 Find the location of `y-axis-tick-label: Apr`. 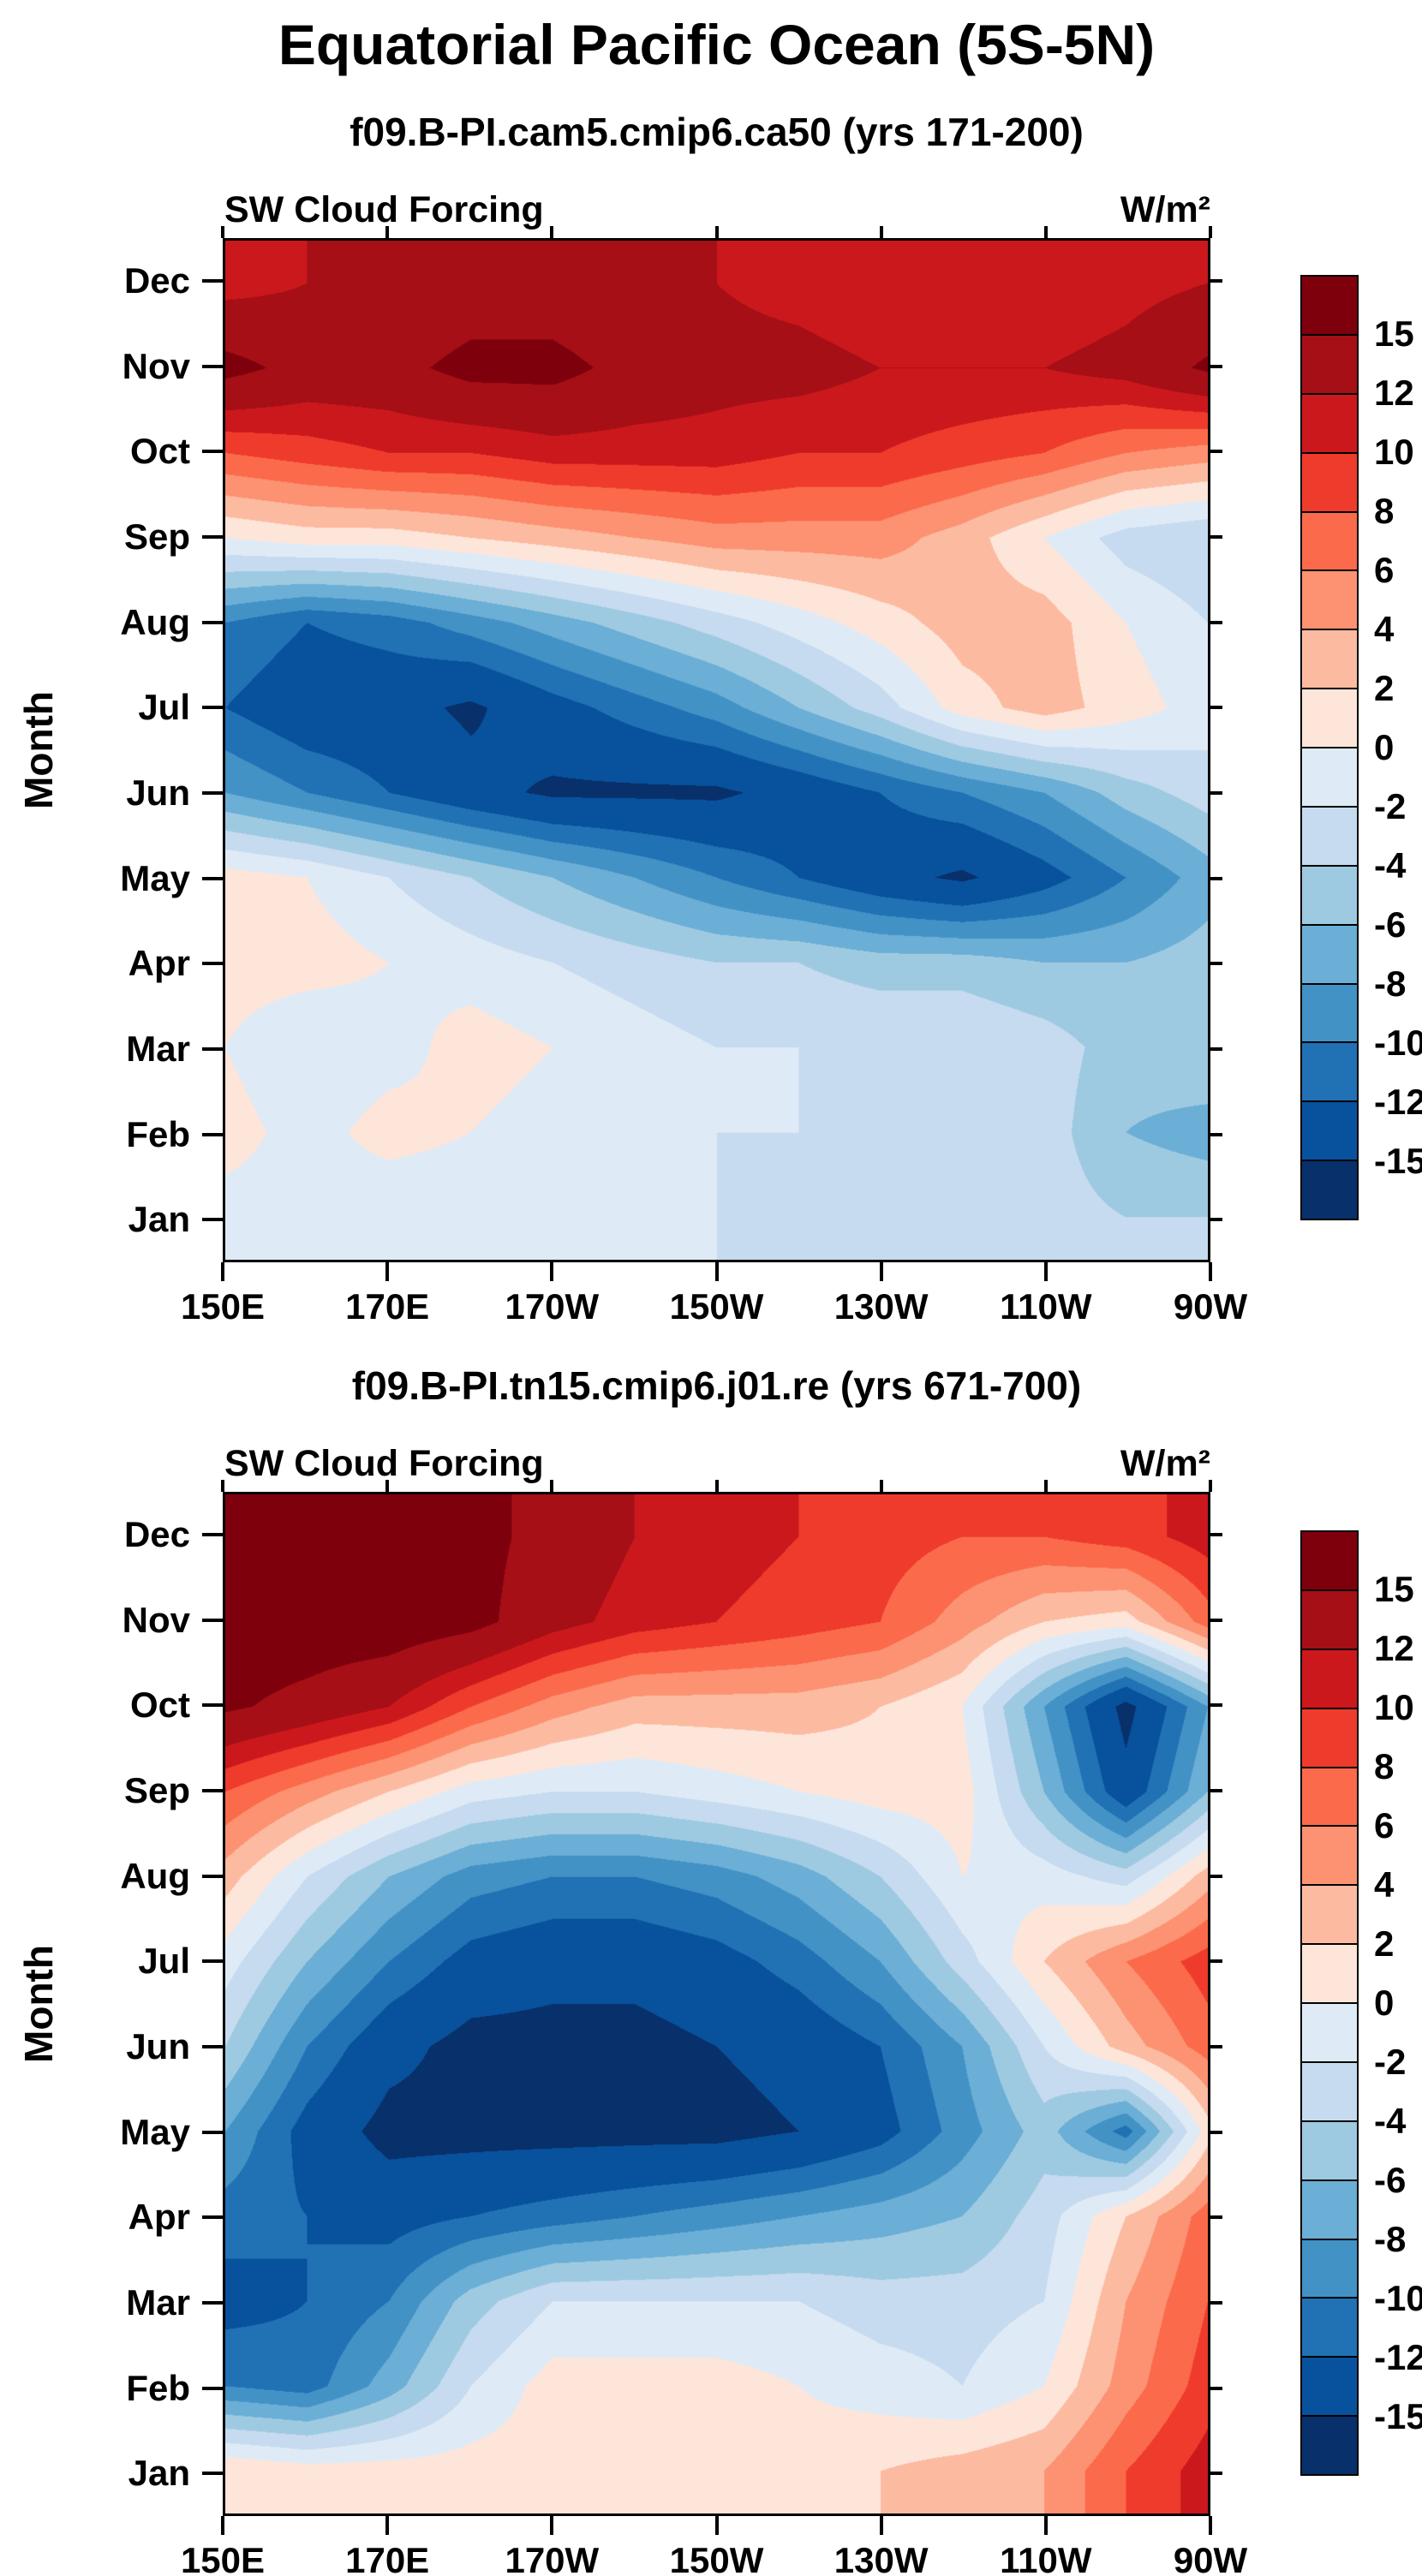

y-axis-tick-label: Apr is located at coordinates (159, 963).